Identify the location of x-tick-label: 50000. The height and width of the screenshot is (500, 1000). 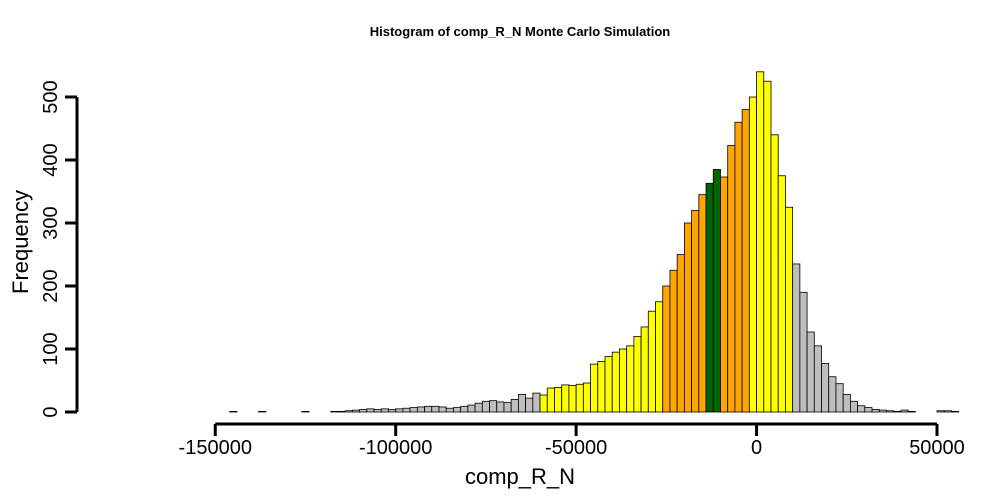
(937, 448).